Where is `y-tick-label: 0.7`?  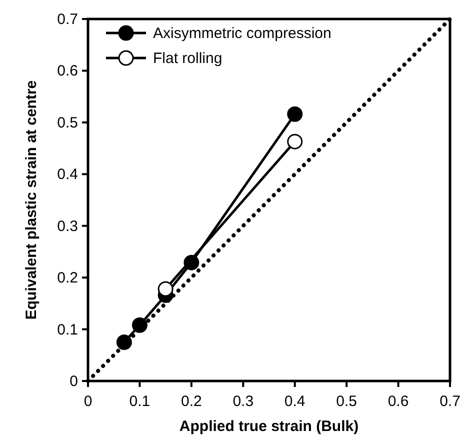 y-tick-label: 0.7 is located at coordinates (67, 19).